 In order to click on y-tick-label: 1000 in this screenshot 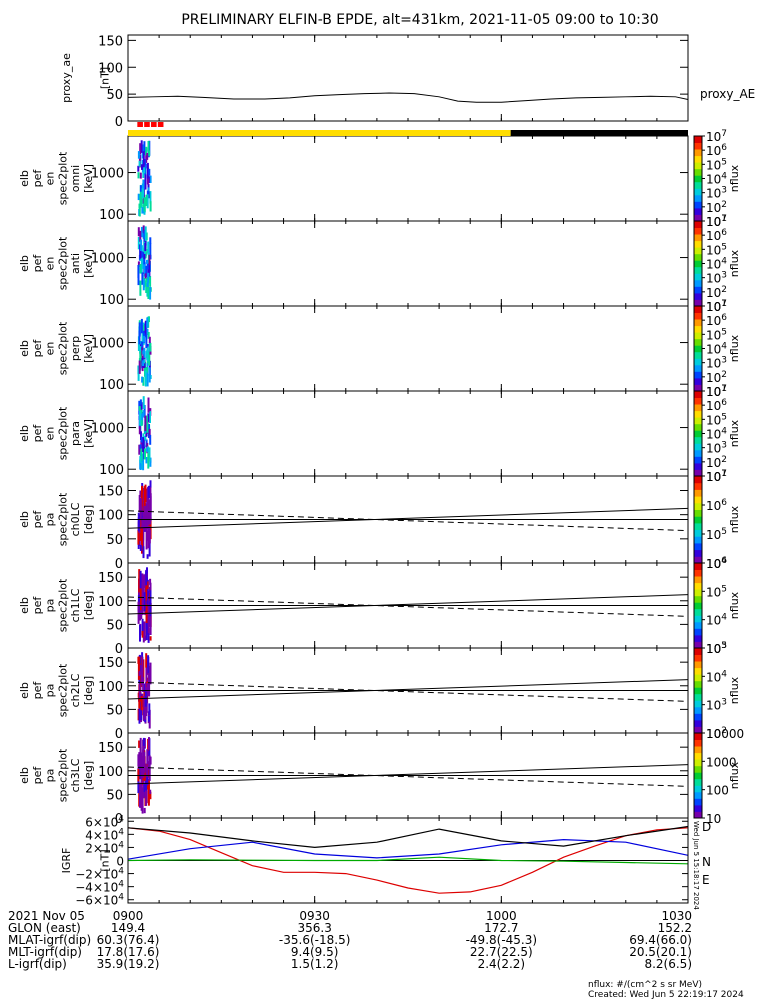, I will do `click(107, 174)`.